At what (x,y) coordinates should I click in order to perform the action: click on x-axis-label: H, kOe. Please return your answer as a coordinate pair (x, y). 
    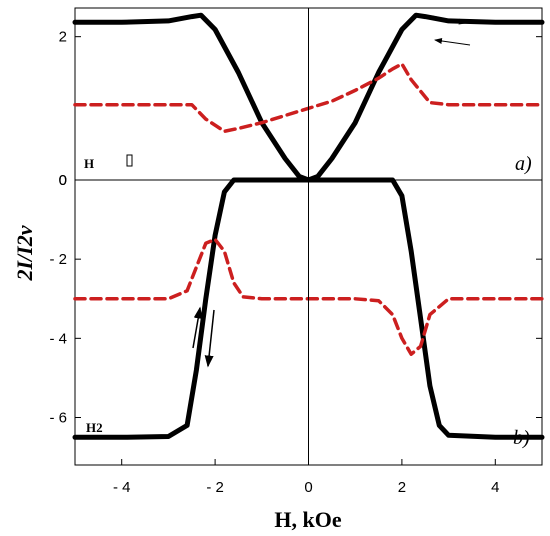
    Looking at the image, I should click on (307, 519).